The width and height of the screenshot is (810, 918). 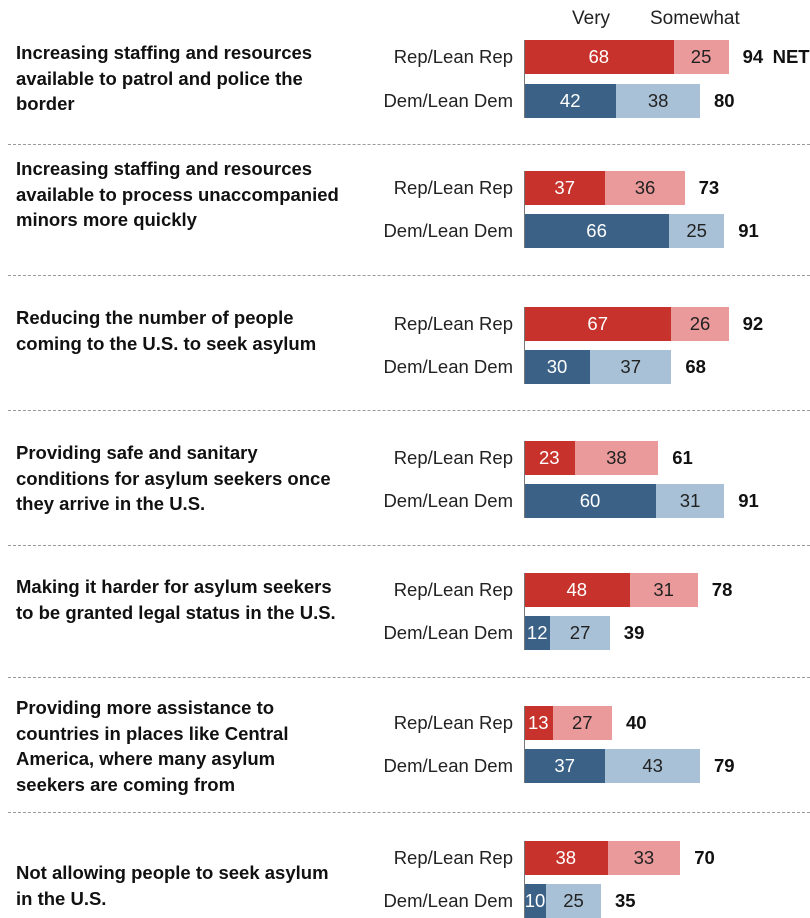 What do you see at coordinates (644, 858) in the screenshot?
I see `bar-somewhat: 33` at bounding box center [644, 858].